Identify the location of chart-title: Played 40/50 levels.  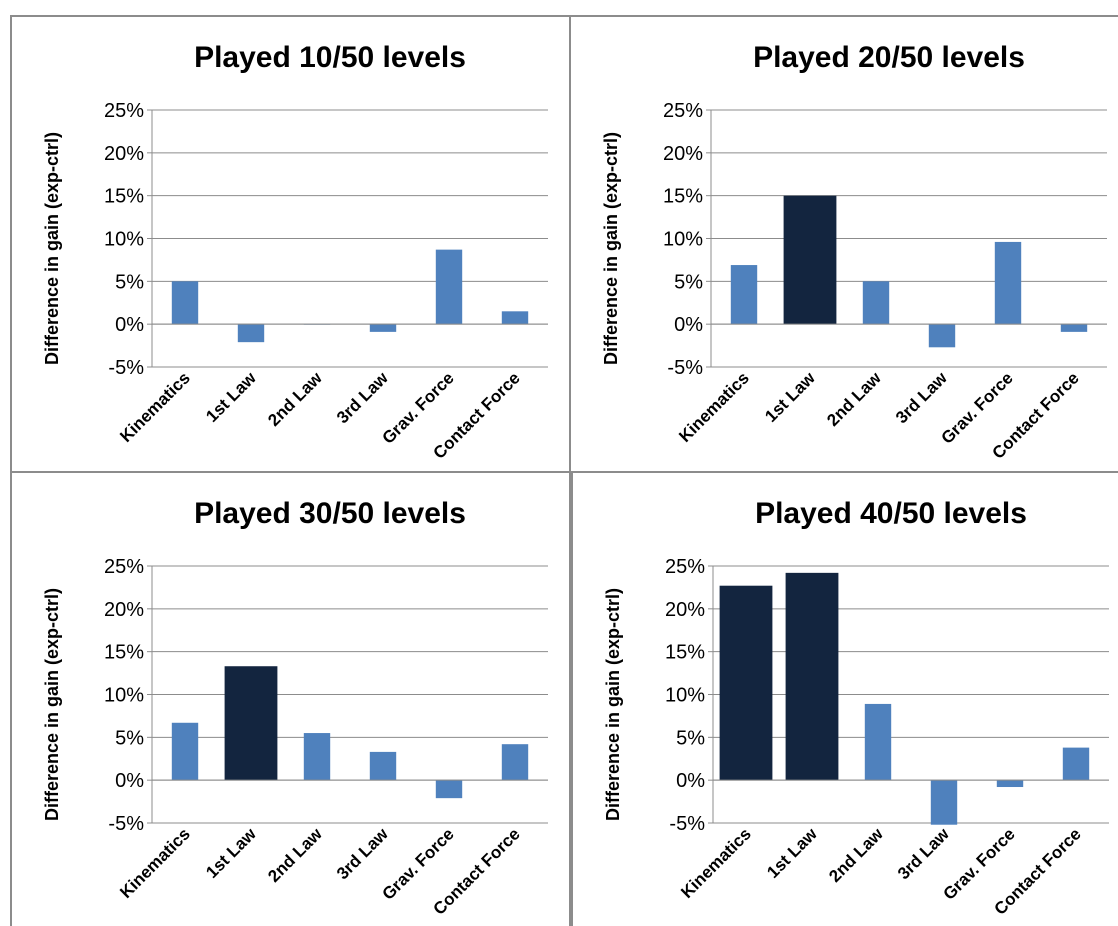
(891, 513).